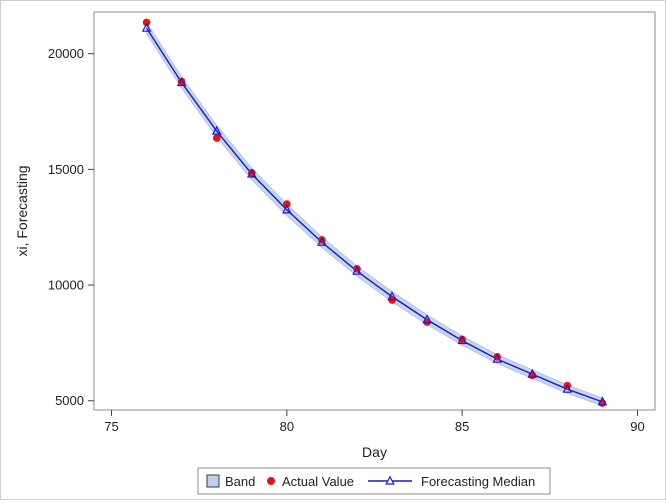 The image size is (666, 504). I want to click on legend-box, so click(374, 481).